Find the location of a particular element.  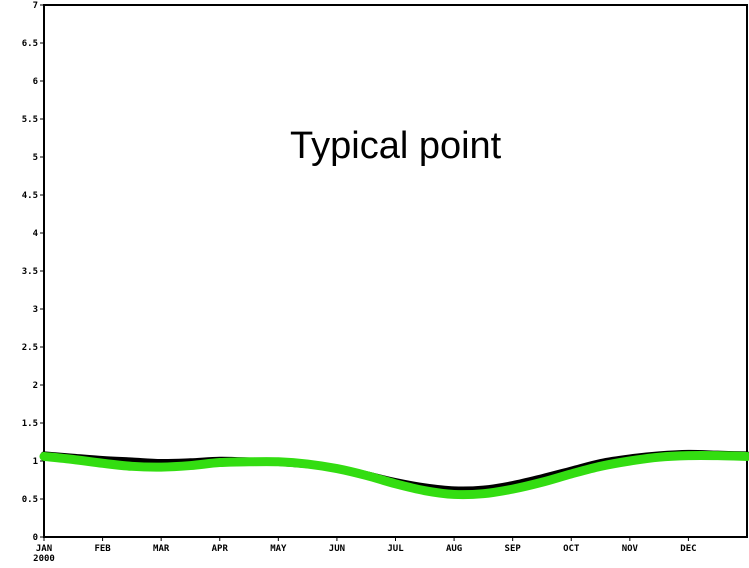

x-tick-sublabel: 2000 is located at coordinates (44, 559).